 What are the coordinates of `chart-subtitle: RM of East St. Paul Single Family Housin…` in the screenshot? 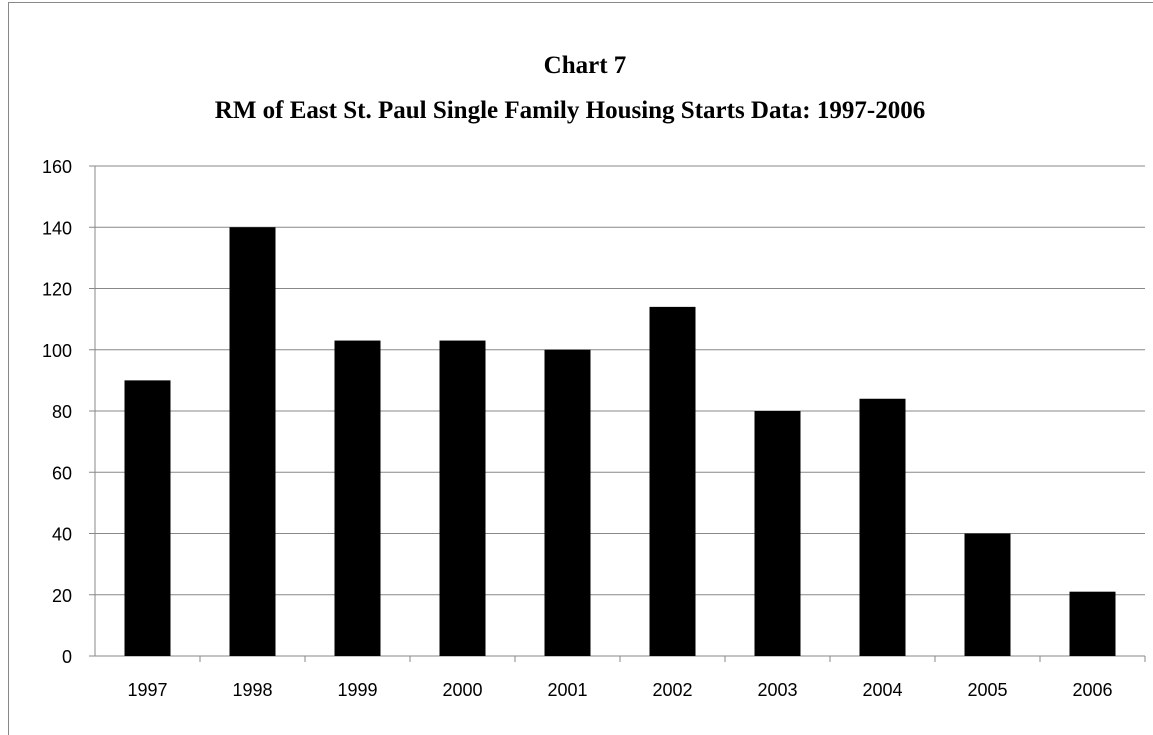 It's located at (570, 110).